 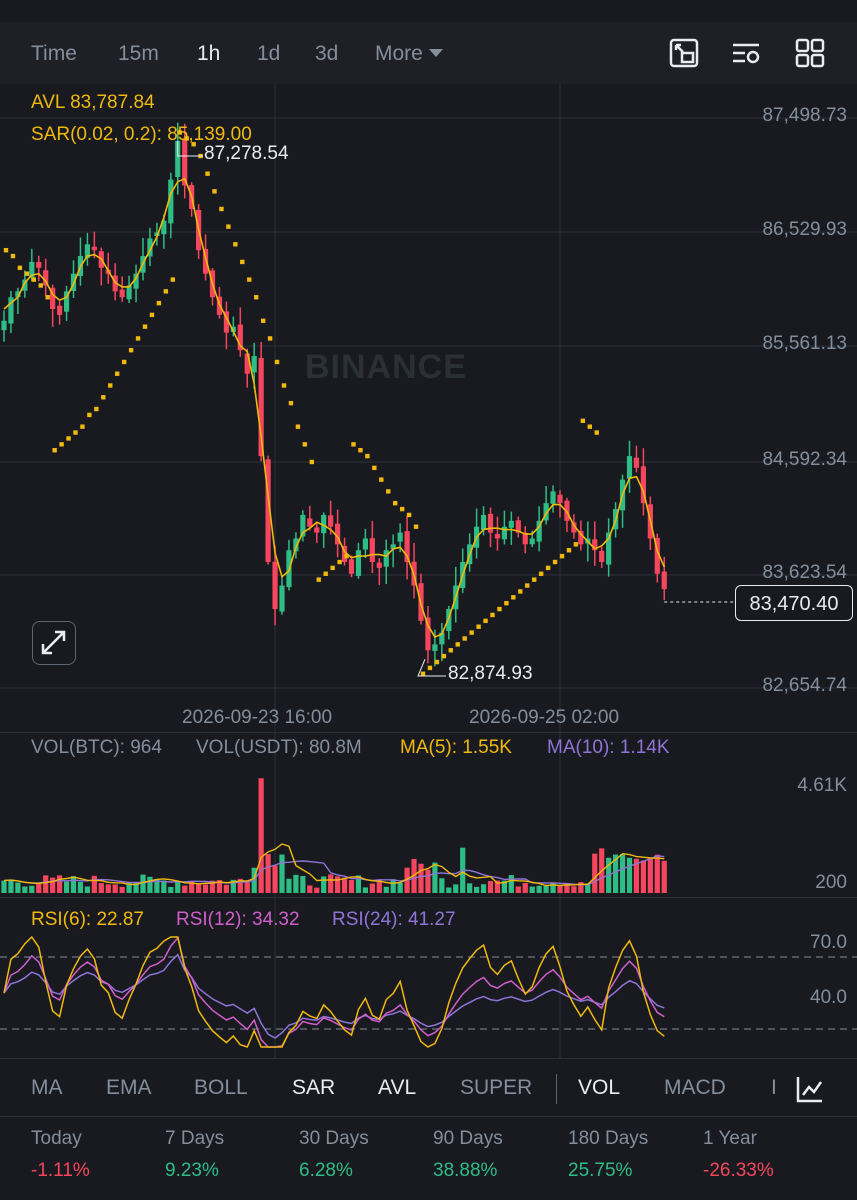 What do you see at coordinates (608, 1138) in the screenshot?
I see `perf-label-180d: 180 Days` at bounding box center [608, 1138].